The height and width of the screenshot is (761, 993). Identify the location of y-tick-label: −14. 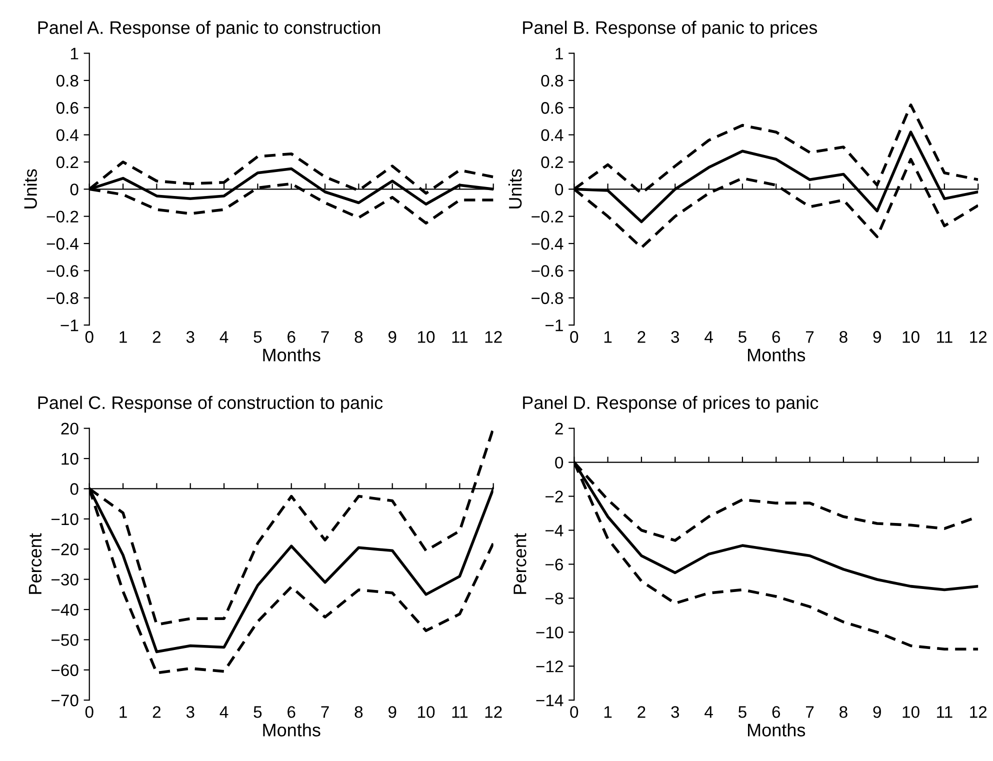
(550, 700).